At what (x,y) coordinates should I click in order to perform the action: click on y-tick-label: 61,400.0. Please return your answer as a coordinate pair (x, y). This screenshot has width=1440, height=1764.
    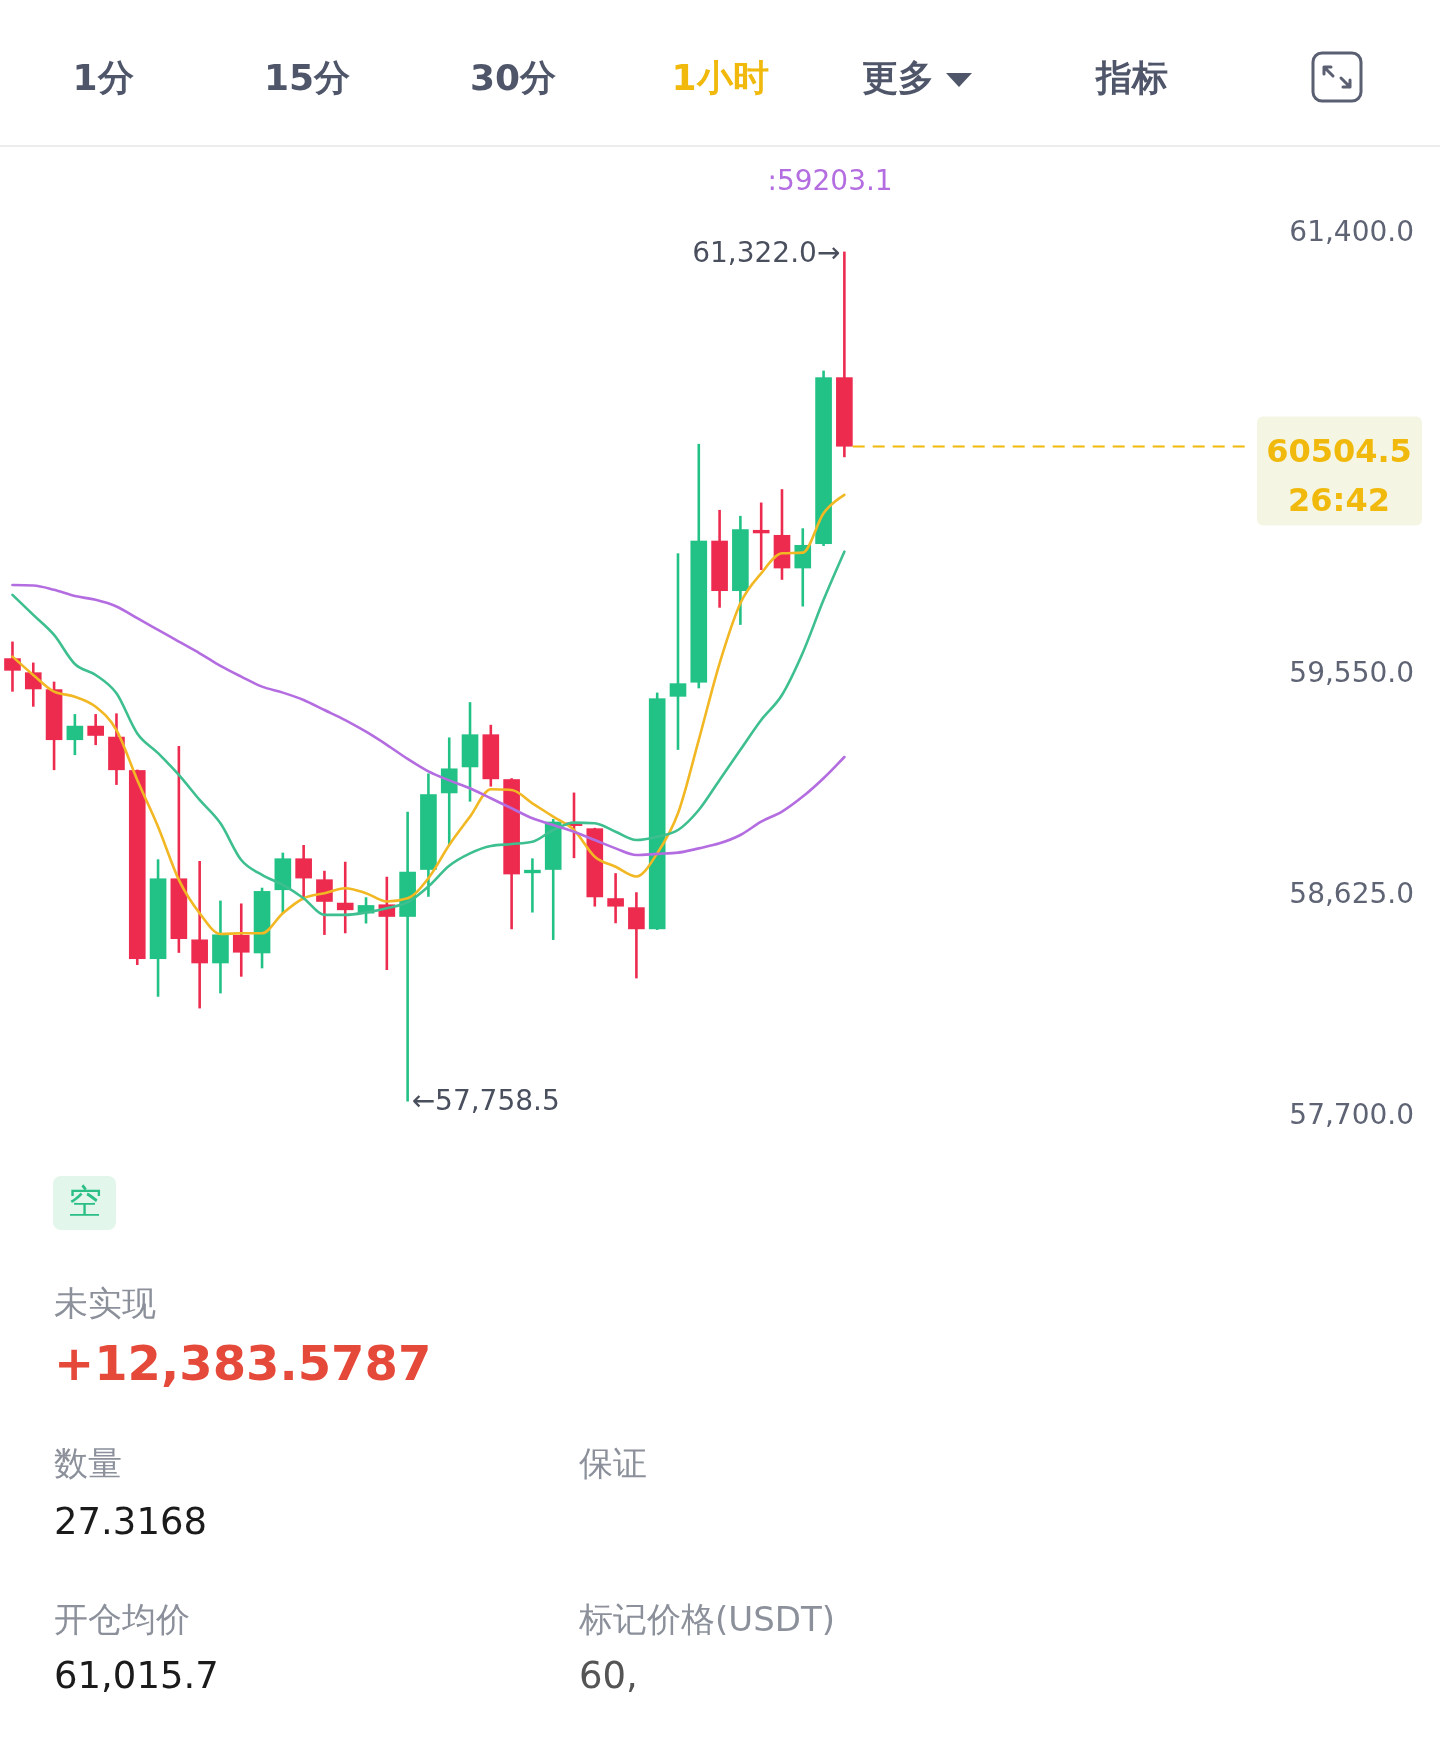
    Looking at the image, I should click on (1351, 231).